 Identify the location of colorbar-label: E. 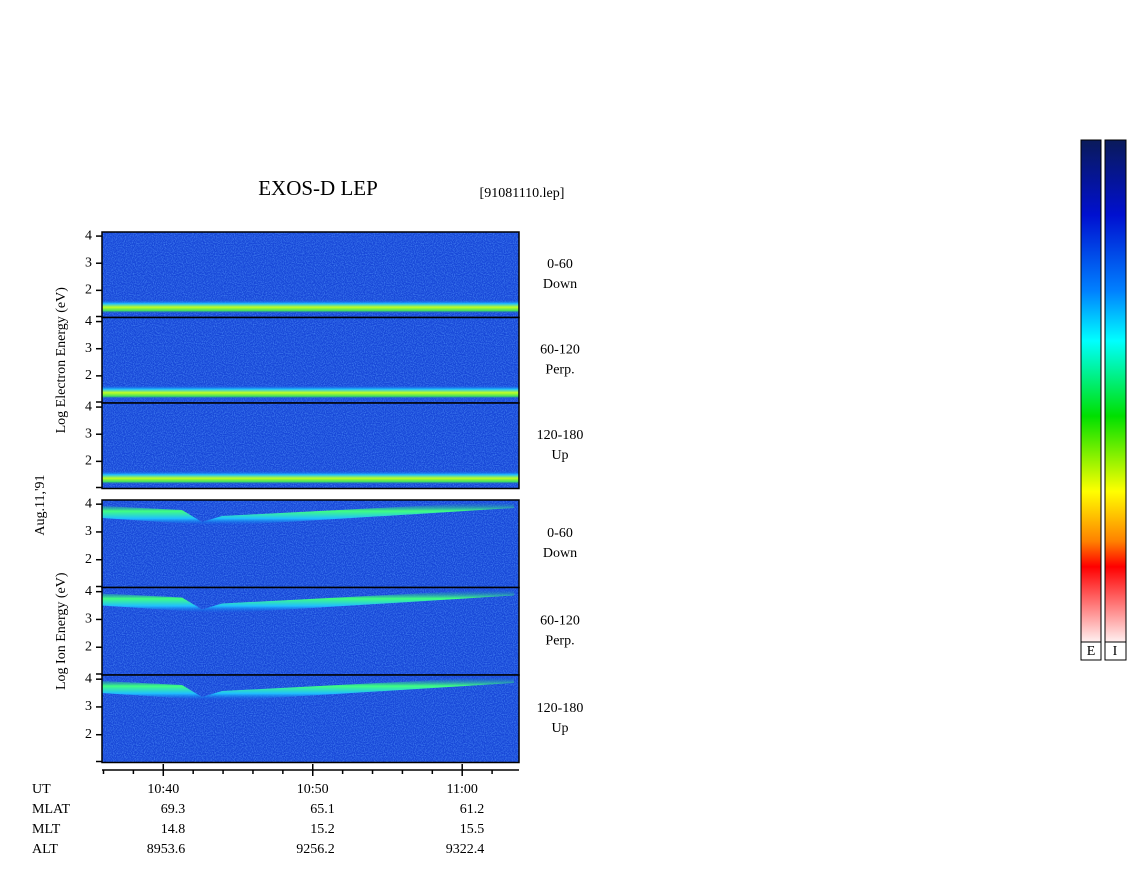
(1091, 651).